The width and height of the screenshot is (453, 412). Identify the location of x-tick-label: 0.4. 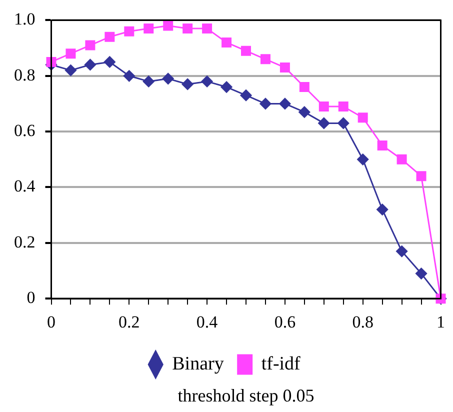
(207, 322).